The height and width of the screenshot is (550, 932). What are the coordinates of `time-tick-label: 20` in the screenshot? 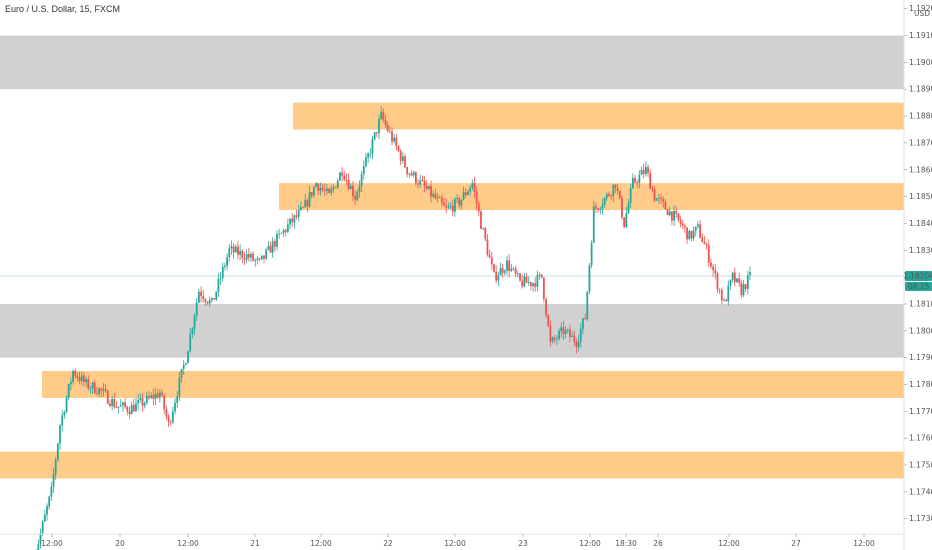 It's located at (120, 543).